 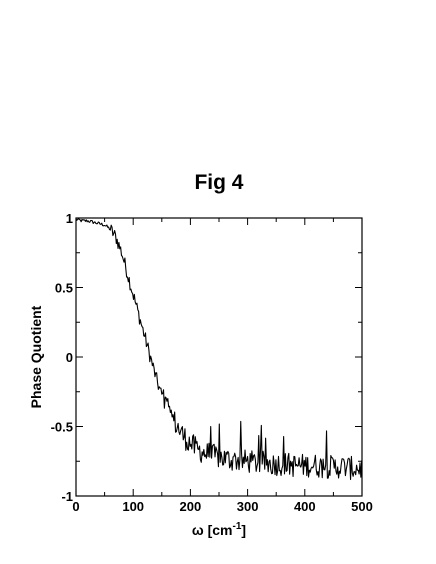 I want to click on y-tick-label: -1, so click(x=67, y=496).